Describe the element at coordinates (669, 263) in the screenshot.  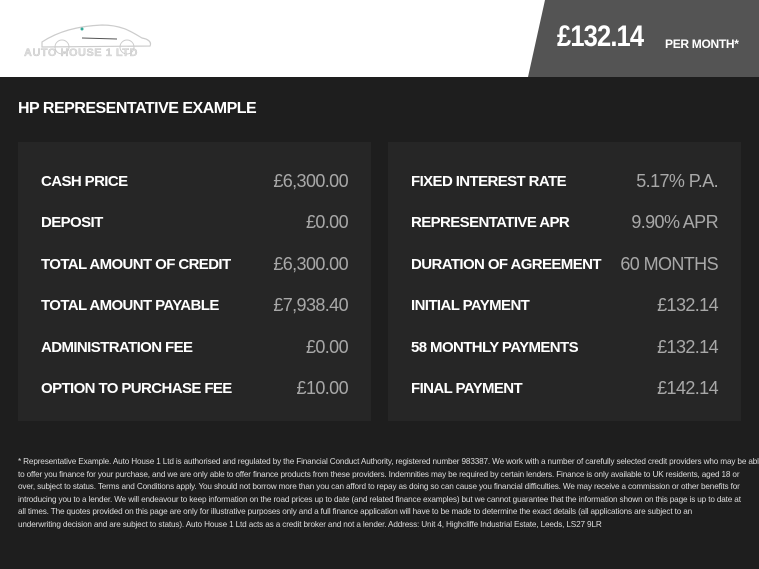
I see `finance-value: 60 MONTHS` at that location.